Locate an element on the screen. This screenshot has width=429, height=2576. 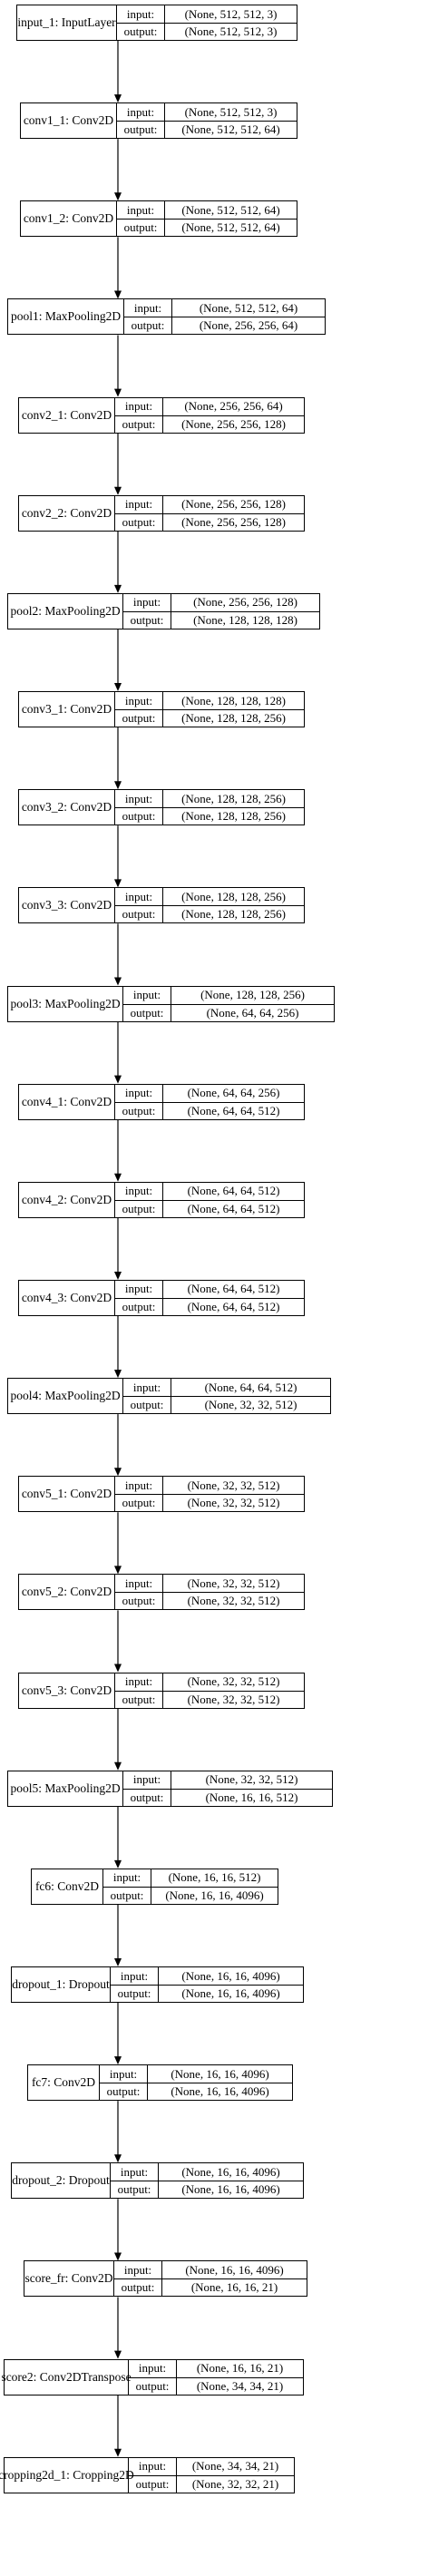
input-shape: (None, 256, 256, 128) is located at coordinates (233, 504).